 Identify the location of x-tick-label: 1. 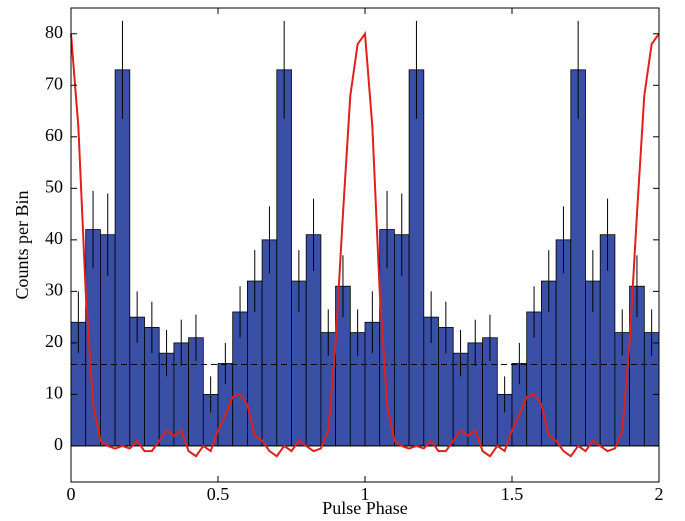
(365, 494).